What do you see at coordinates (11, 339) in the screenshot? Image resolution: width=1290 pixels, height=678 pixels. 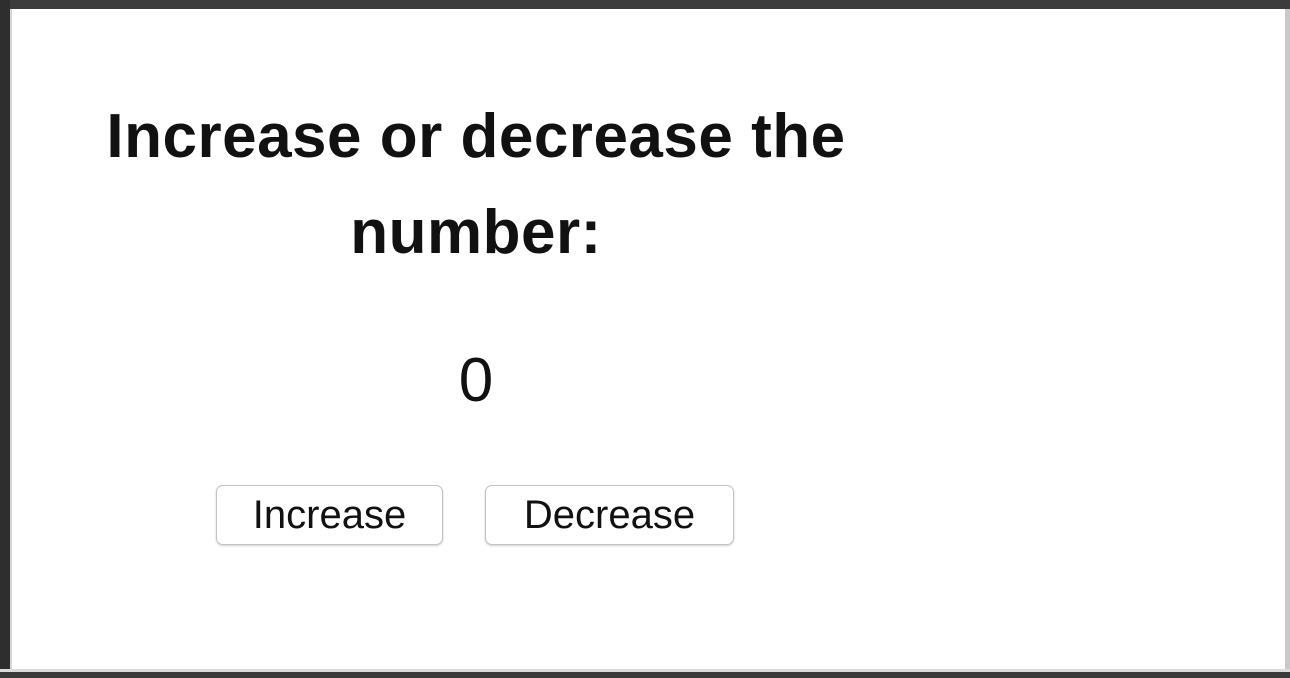 I see `window-frame-left-inner` at bounding box center [11, 339].